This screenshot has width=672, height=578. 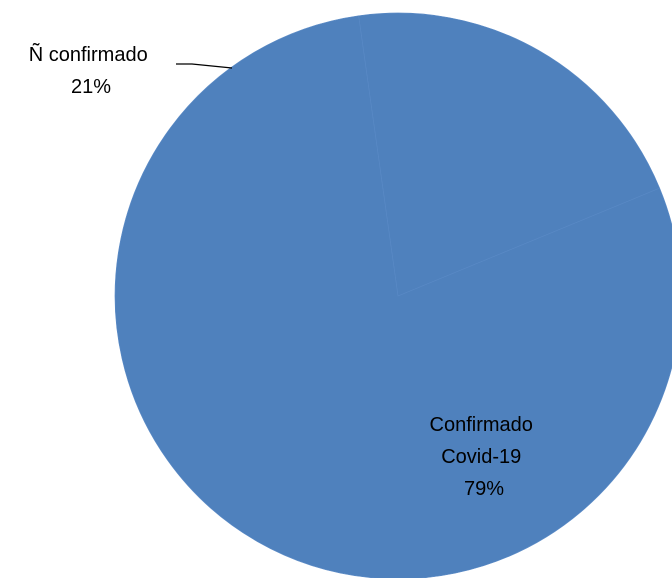 I want to click on label-confirmado-line-1: Confirmado, so click(x=481, y=425).